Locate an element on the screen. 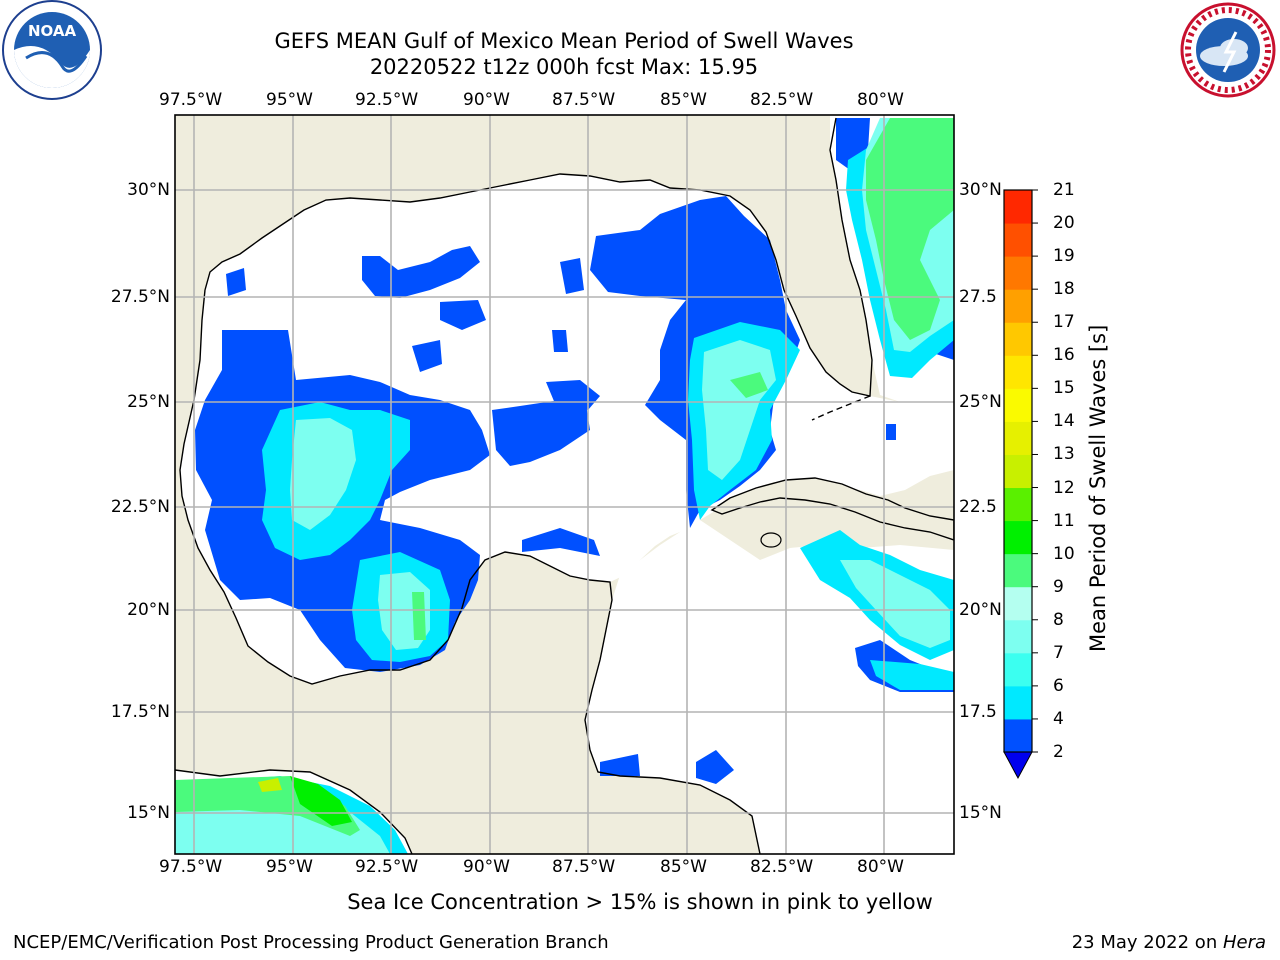  lon-label-bottom: 90°W is located at coordinates (486, 867).